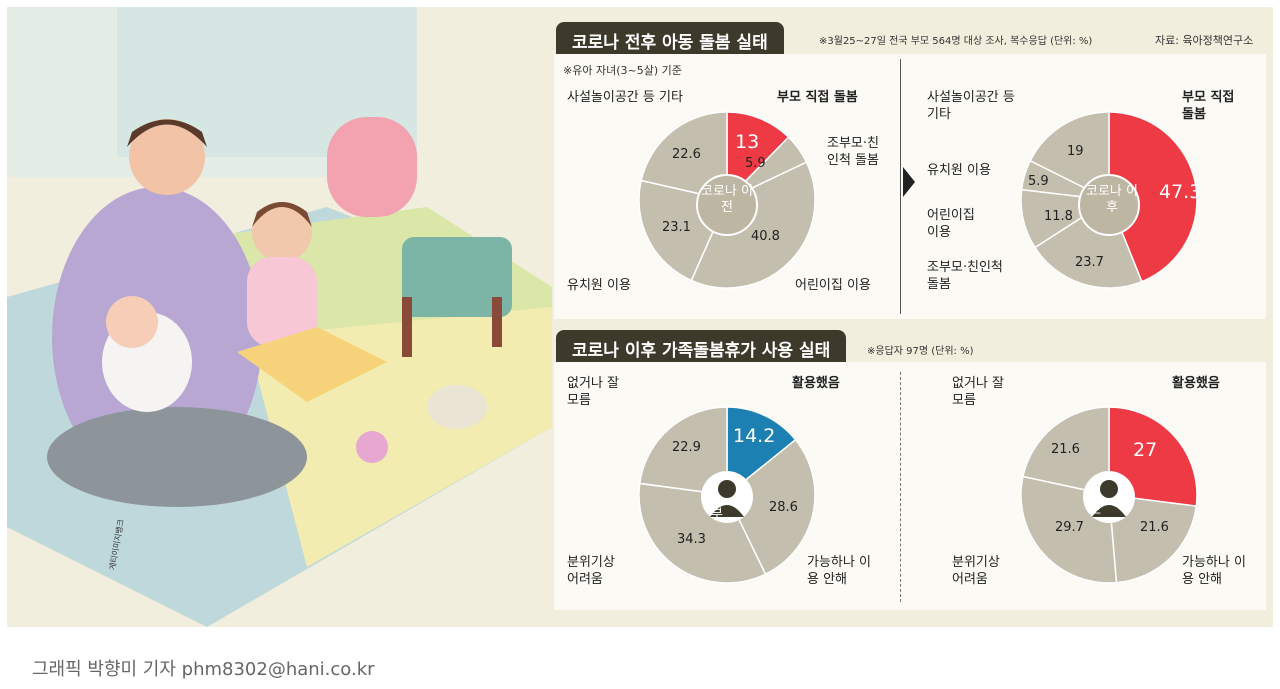 This screenshot has height=689, width=1280. Describe the element at coordinates (686, 447) in the screenshot. I see `value: 22.9` at that location.